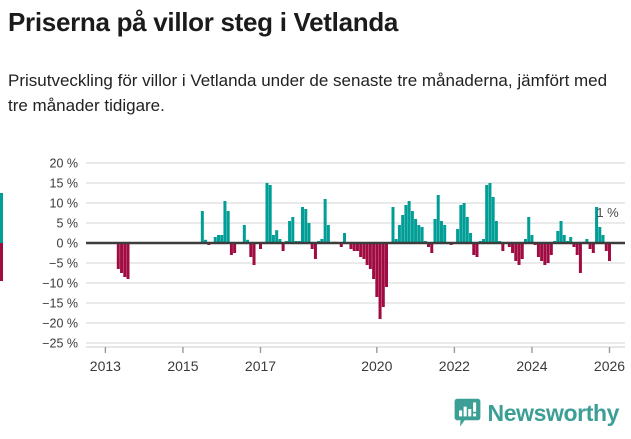 This screenshot has width=631, height=439. Describe the element at coordinates (553, 412) in the screenshot. I see `logo-wordmark: Newsworthy` at that location.